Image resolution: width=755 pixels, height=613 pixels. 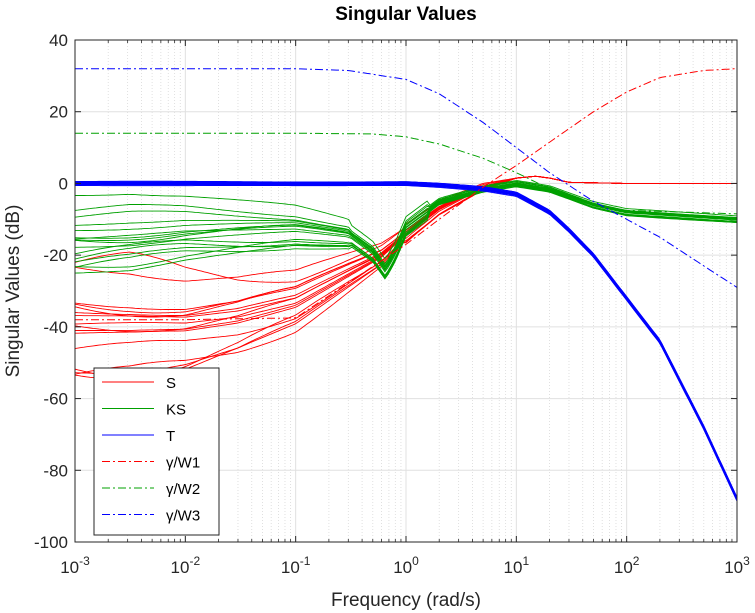 What do you see at coordinates (63, 183) in the screenshot?
I see `y-tick-label: 0` at bounding box center [63, 183].